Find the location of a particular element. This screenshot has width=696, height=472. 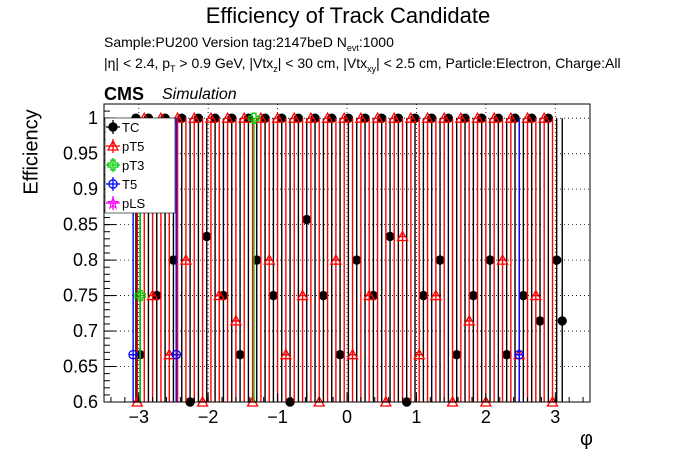

simulation-label: Simulation is located at coordinates (199, 94).